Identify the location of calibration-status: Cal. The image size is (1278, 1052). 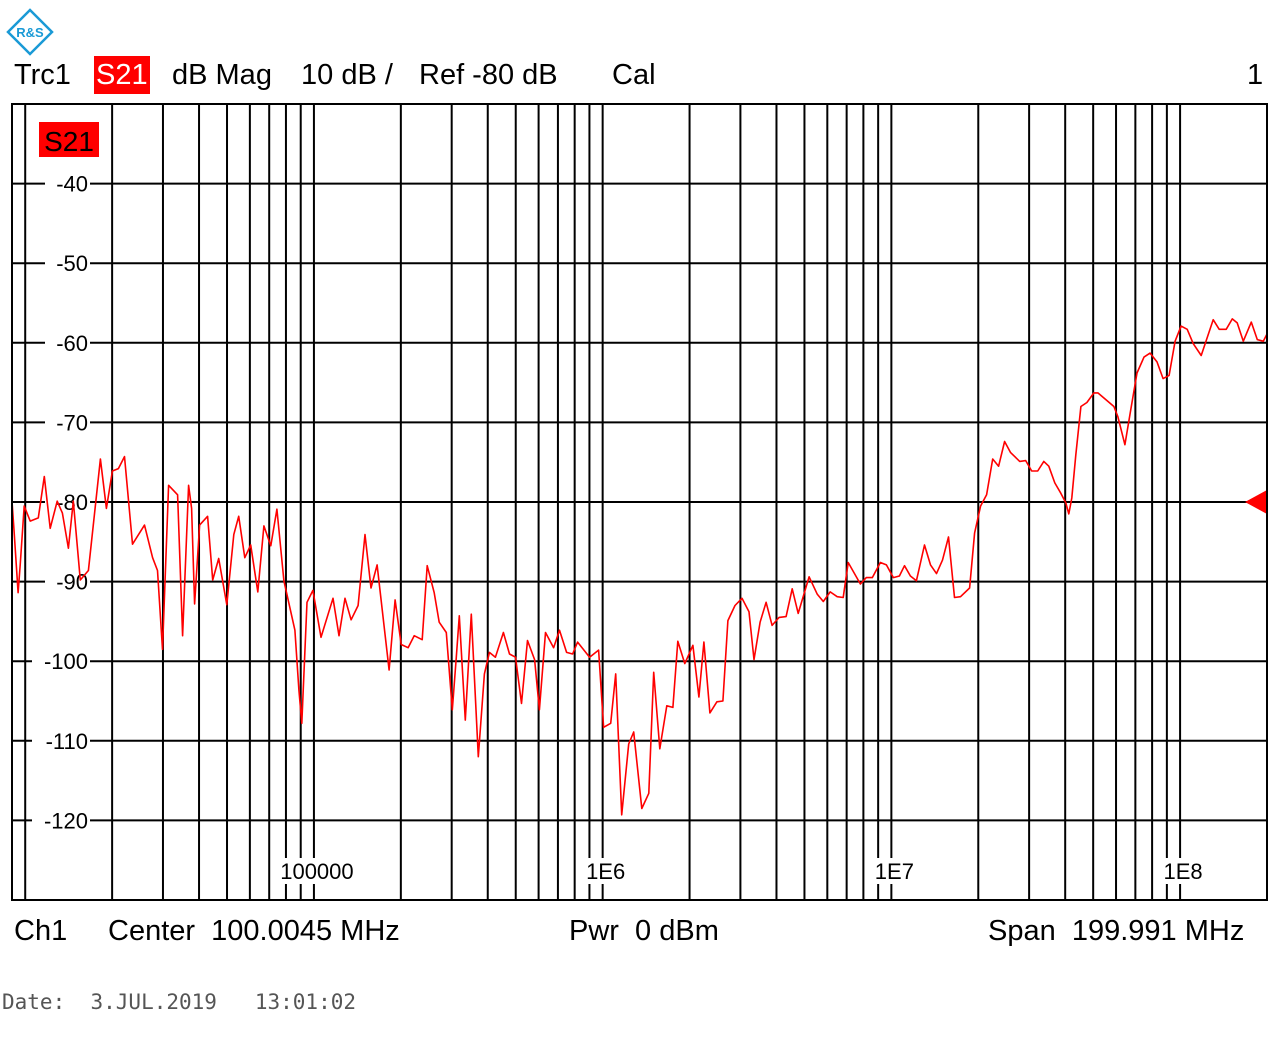
(634, 75).